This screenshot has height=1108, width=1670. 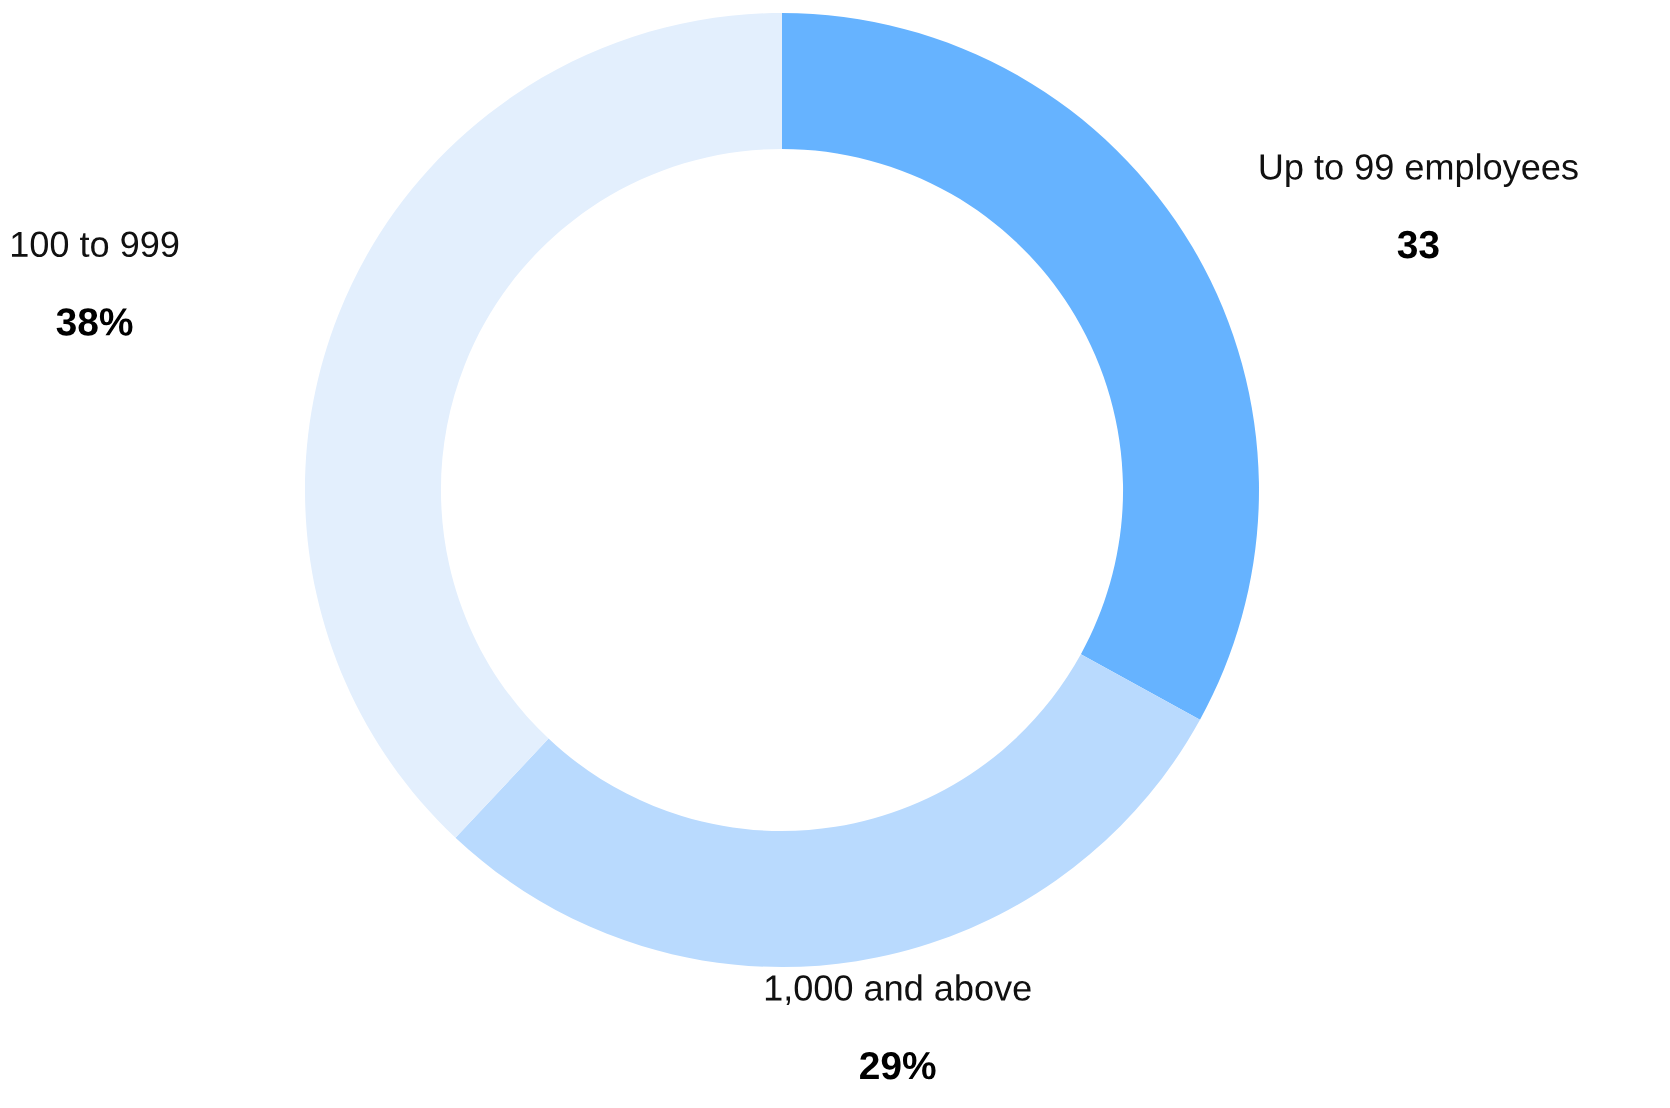 What do you see at coordinates (898, 1065) in the screenshot?
I see `data-label: 29%` at bounding box center [898, 1065].